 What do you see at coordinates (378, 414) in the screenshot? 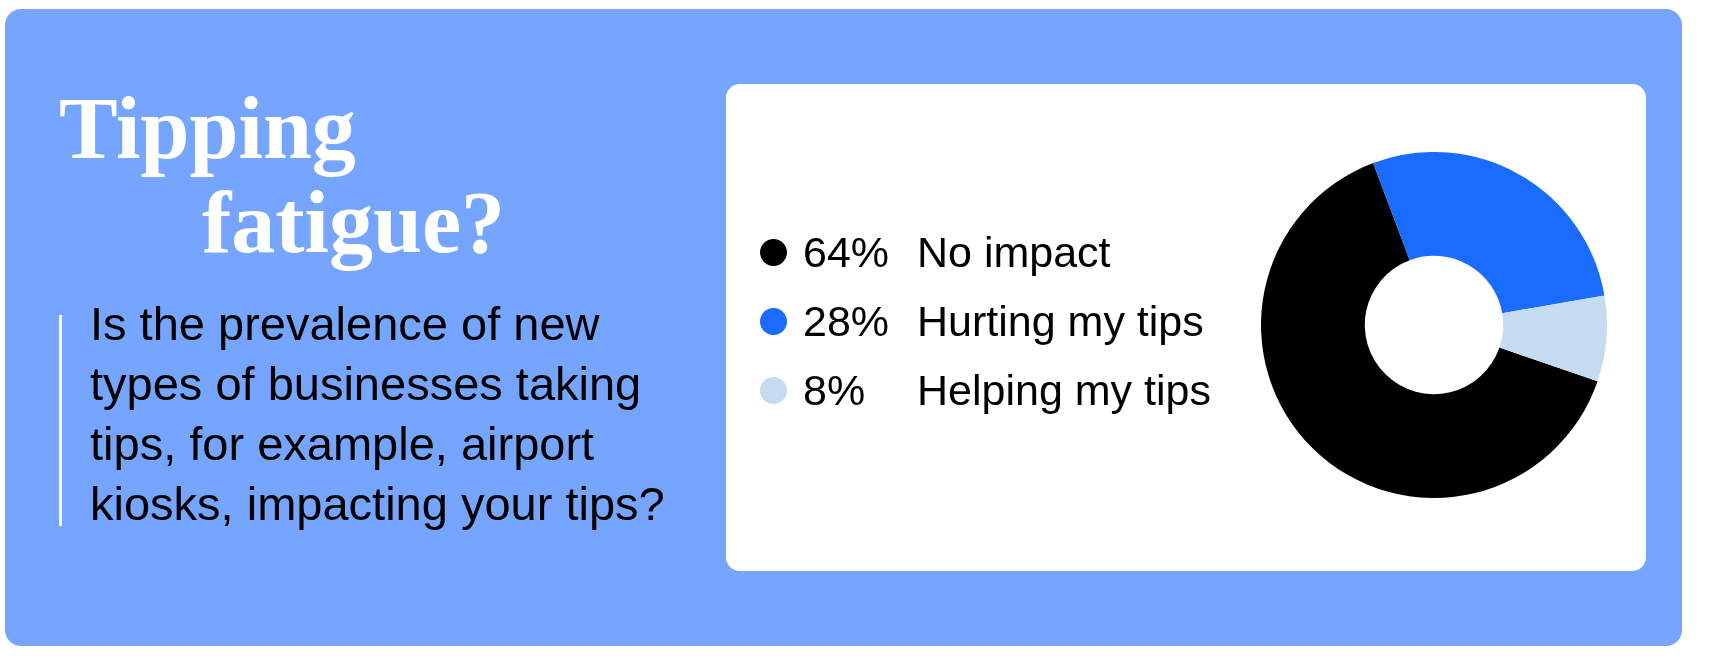
I see `text: Is the prevalence of new types of businesses taking tips, for example, airport kiosks, impacting your tips?` at bounding box center [378, 414].